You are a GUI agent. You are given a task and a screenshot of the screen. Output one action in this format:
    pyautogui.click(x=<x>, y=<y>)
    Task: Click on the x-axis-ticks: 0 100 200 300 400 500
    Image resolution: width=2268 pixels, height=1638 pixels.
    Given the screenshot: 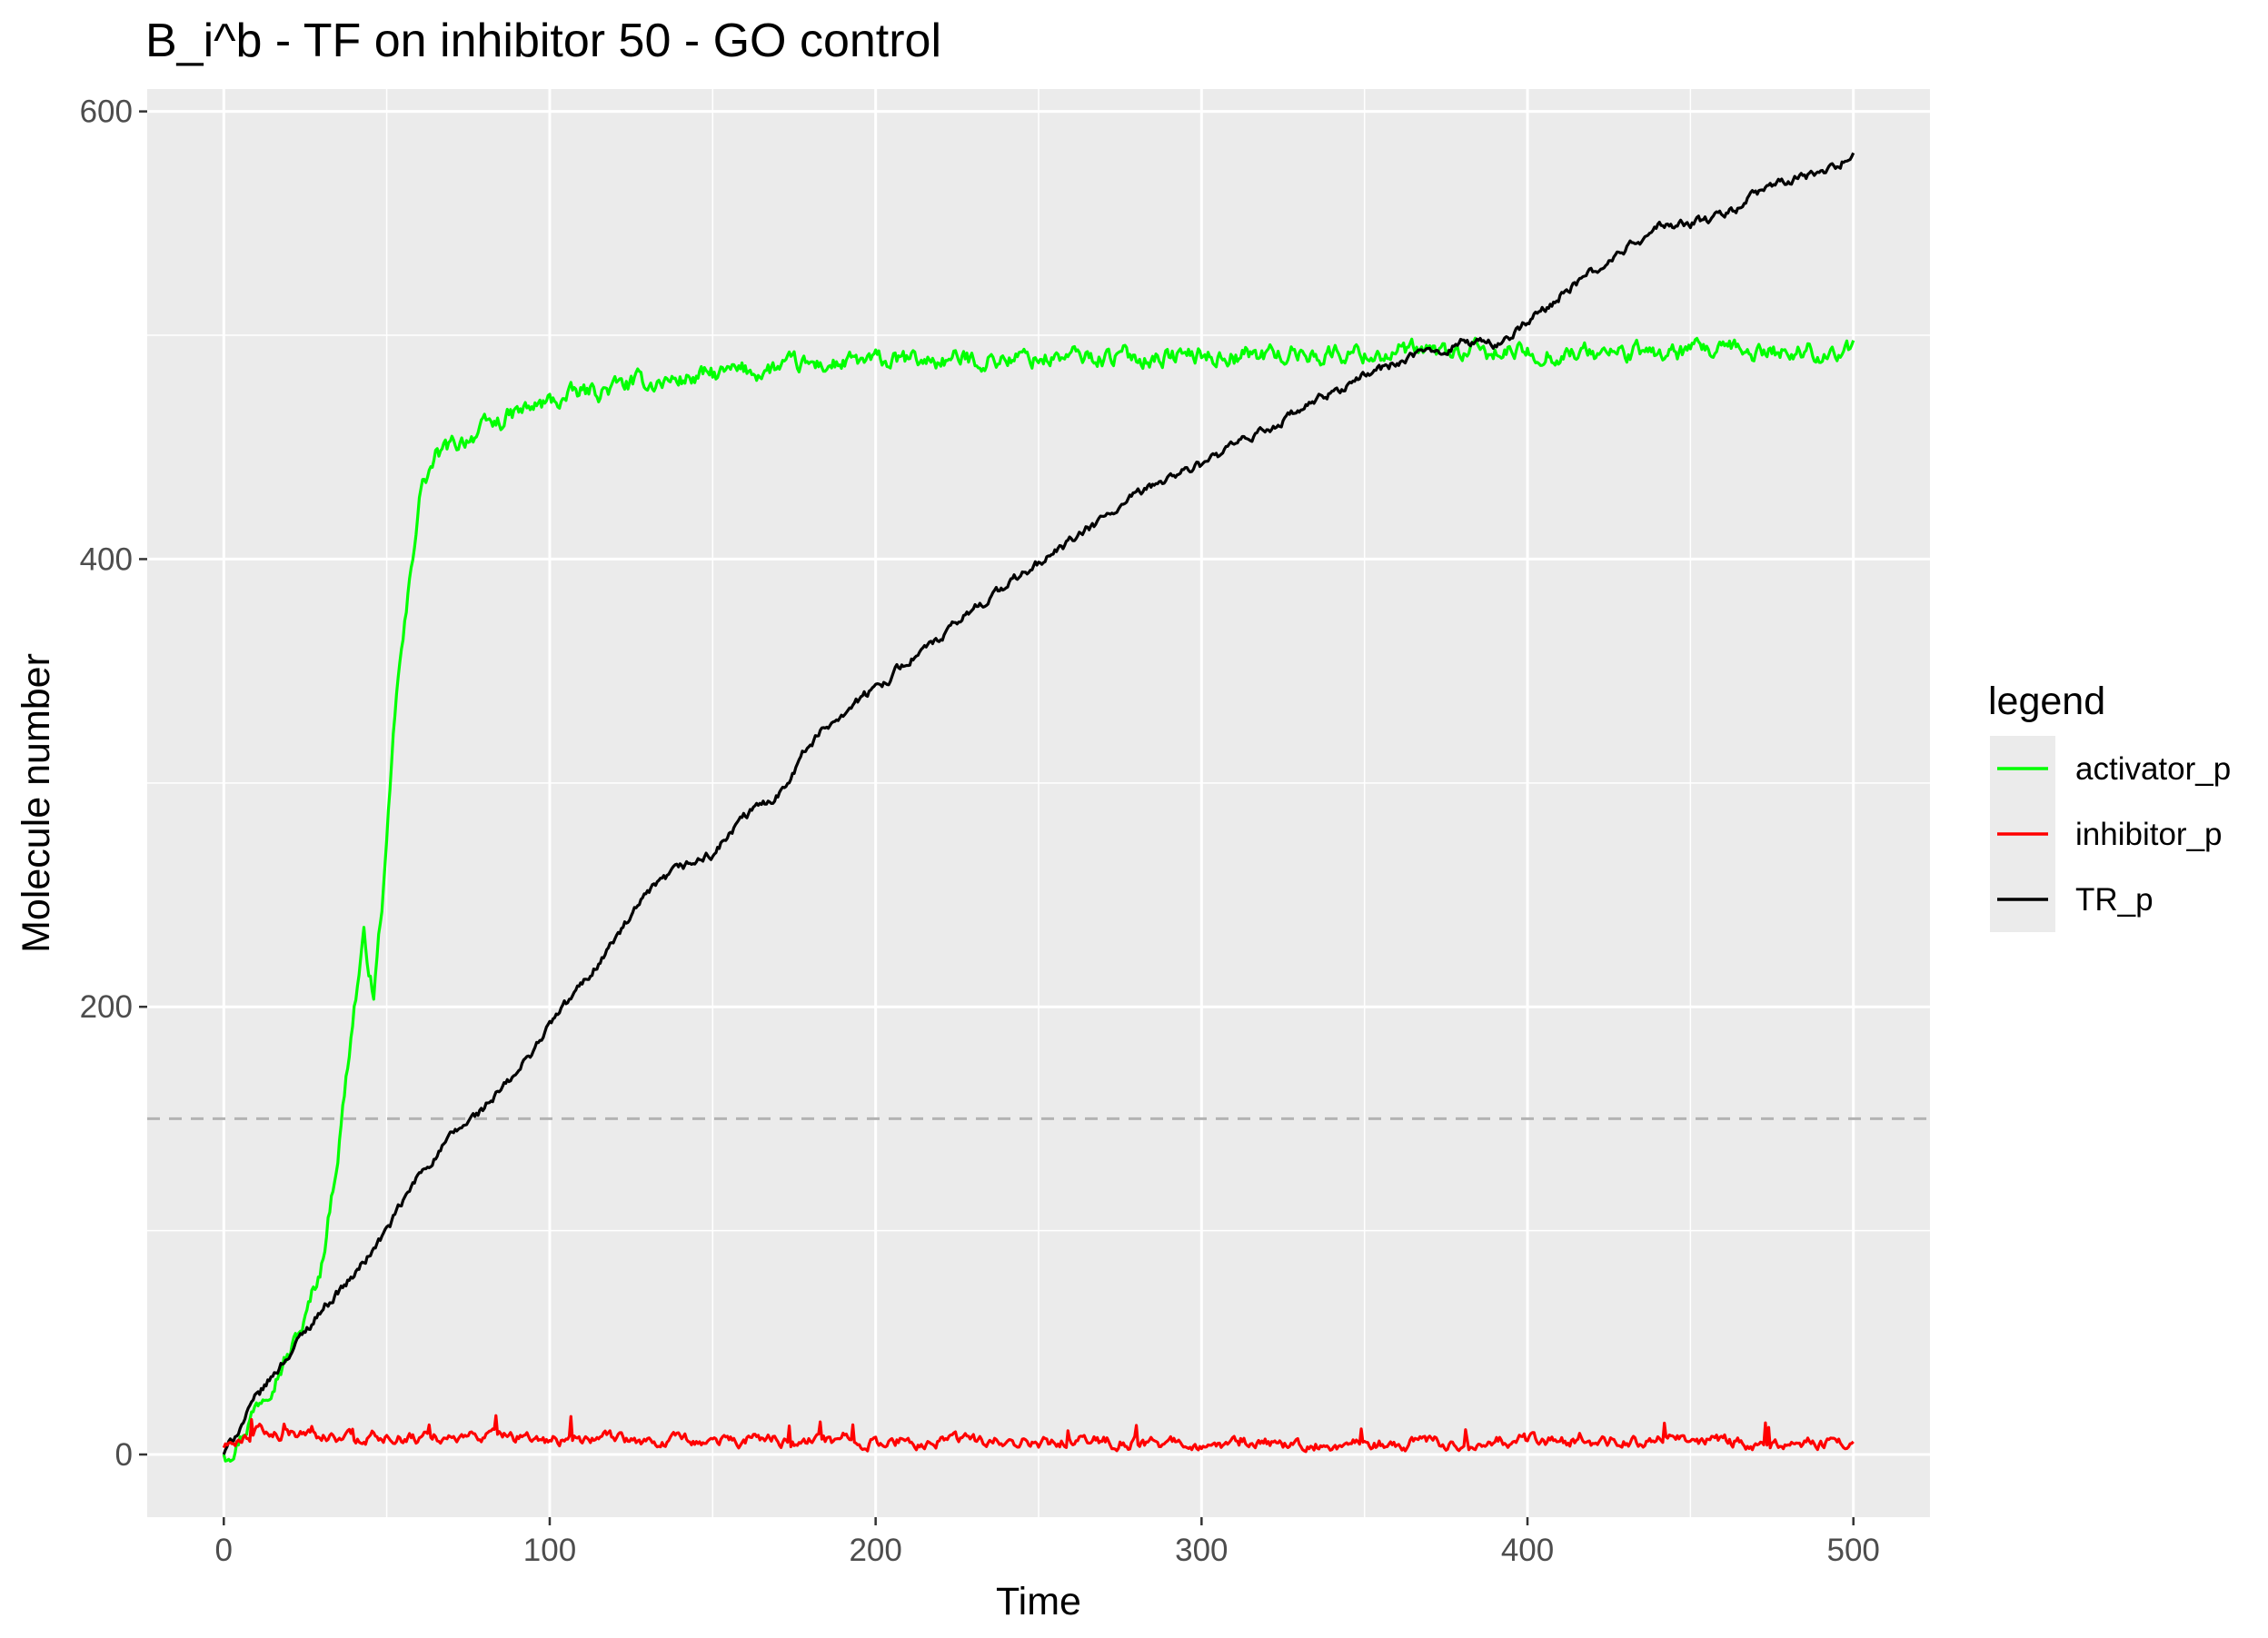 What is the action you would take?
    pyautogui.click(x=1047, y=1542)
    